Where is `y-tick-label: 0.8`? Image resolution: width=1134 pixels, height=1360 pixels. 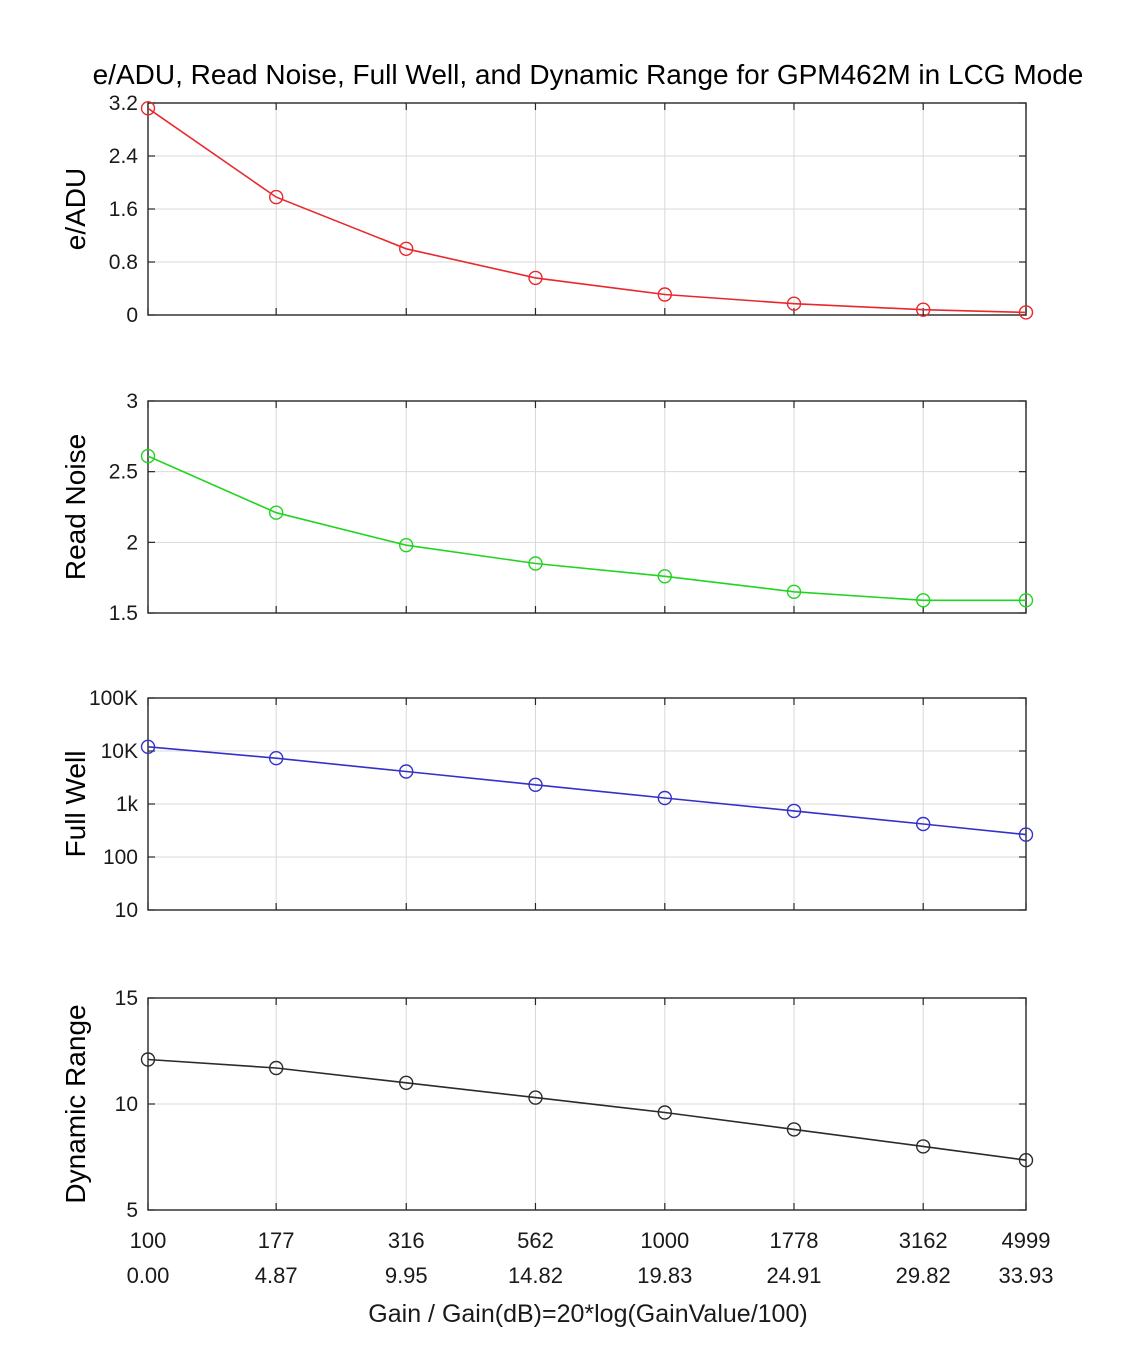
y-tick-label: 0.8 is located at coordinates (123, 262).